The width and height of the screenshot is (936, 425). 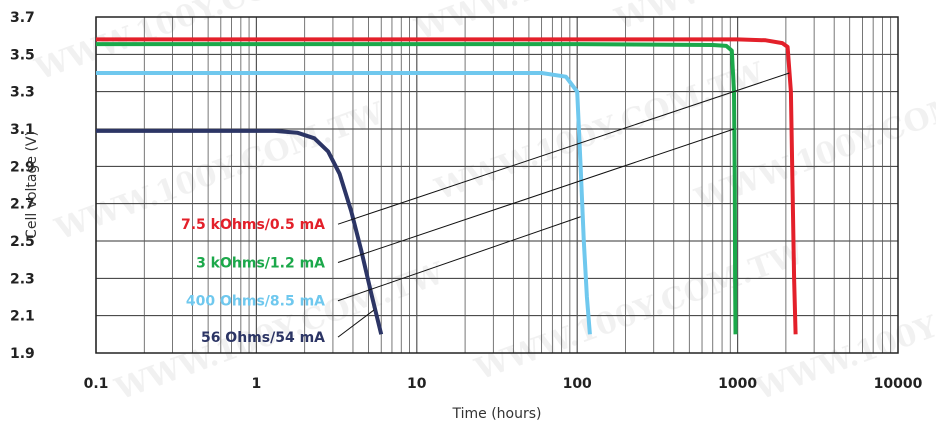 I want to click on y-tick-label: 3.3, so click(x=22, y=93).